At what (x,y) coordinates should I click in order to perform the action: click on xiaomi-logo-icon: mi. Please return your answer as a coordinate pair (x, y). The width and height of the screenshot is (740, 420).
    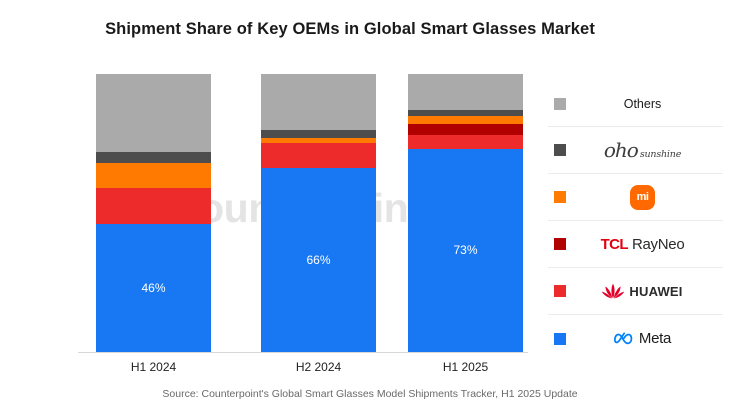
    Looking at the image, I should click on (649, 197).